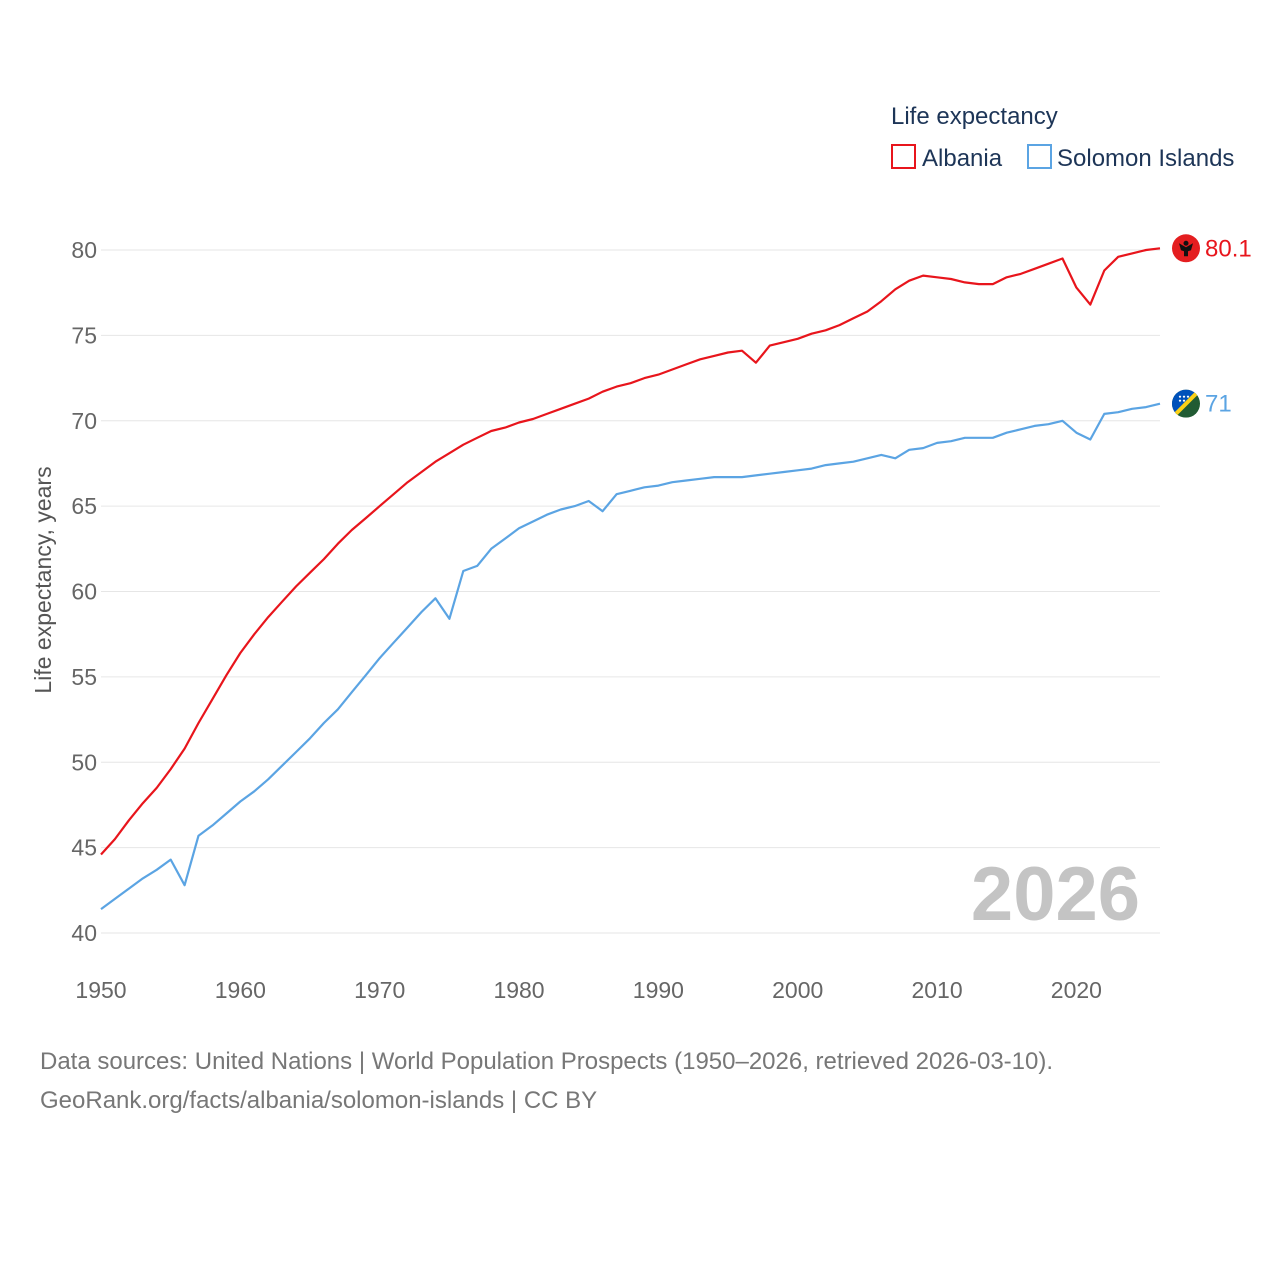 The image size is (1280, 1280). I want to click on y-tick-label-75: 75, so click(84, 335).